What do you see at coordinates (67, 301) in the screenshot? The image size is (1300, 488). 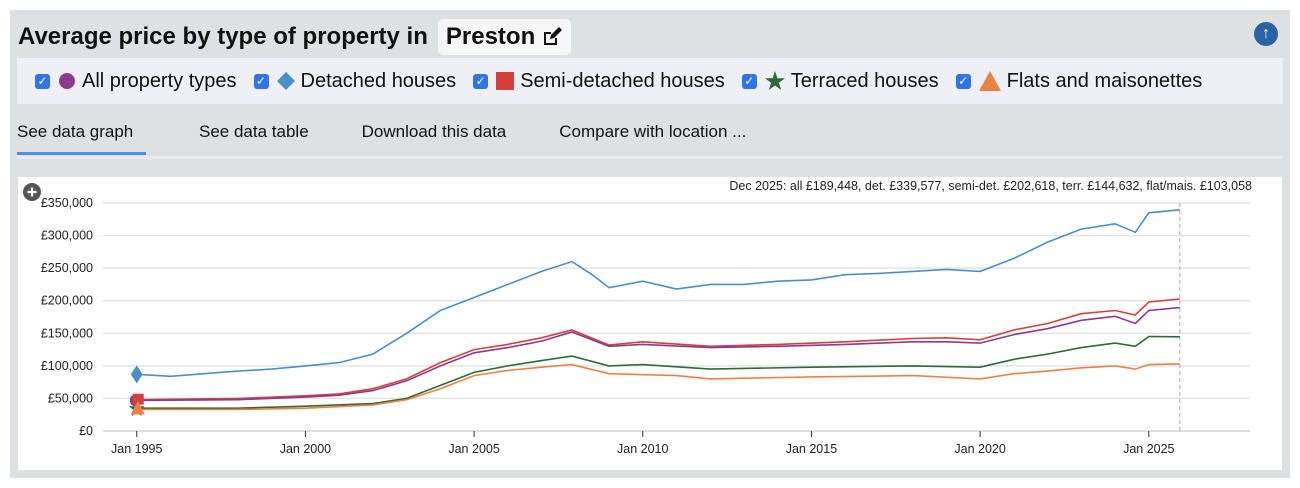 I see `y-tick-label: £200,000` at bounding box center [67, 301].